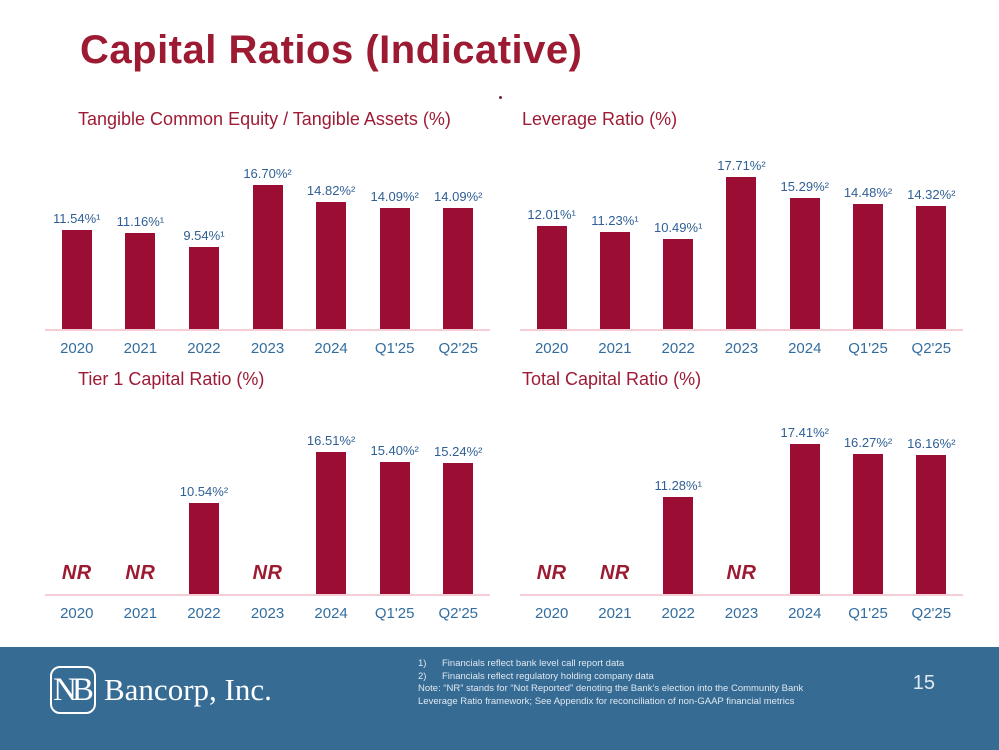  Describe the element at coordinates (140, 221) in the screenshot. I see `bar-value-label: 11.16%¹` at that location.